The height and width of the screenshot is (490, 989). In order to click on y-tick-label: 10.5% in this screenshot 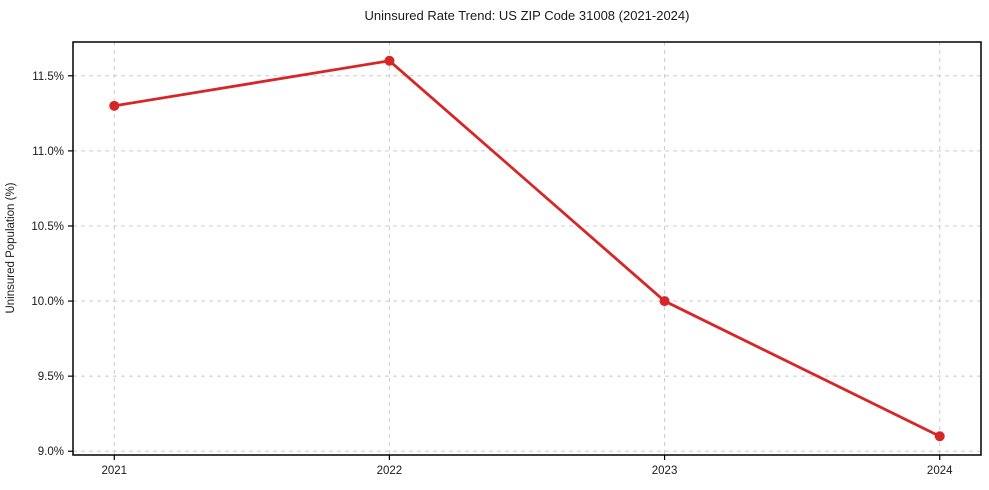, I will do `click(47, 227)`.